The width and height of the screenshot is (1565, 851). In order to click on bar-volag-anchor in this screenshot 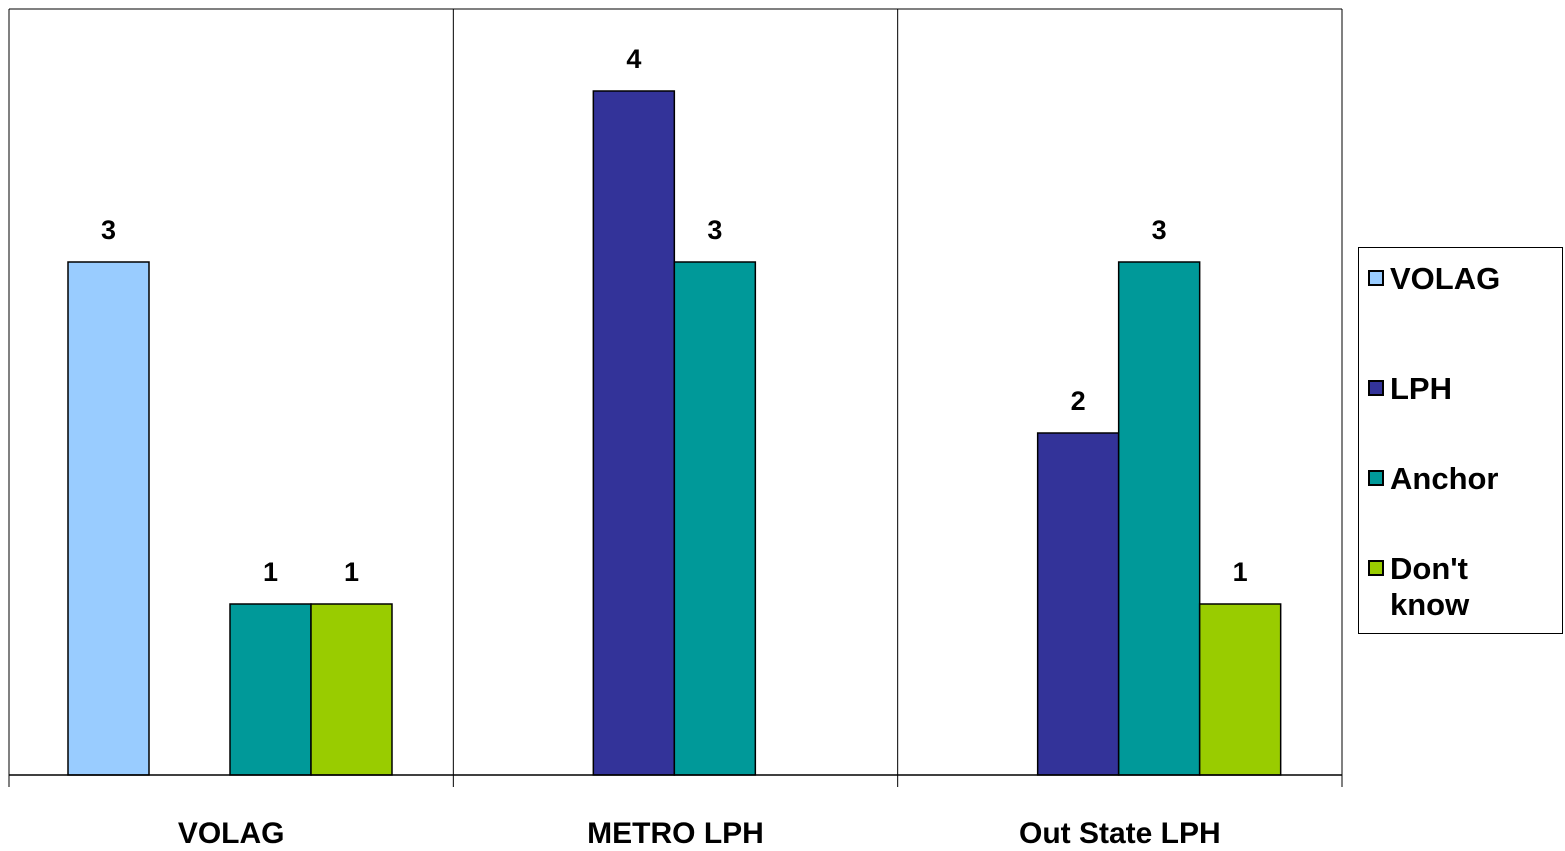, I will do `click(270, 689)`.